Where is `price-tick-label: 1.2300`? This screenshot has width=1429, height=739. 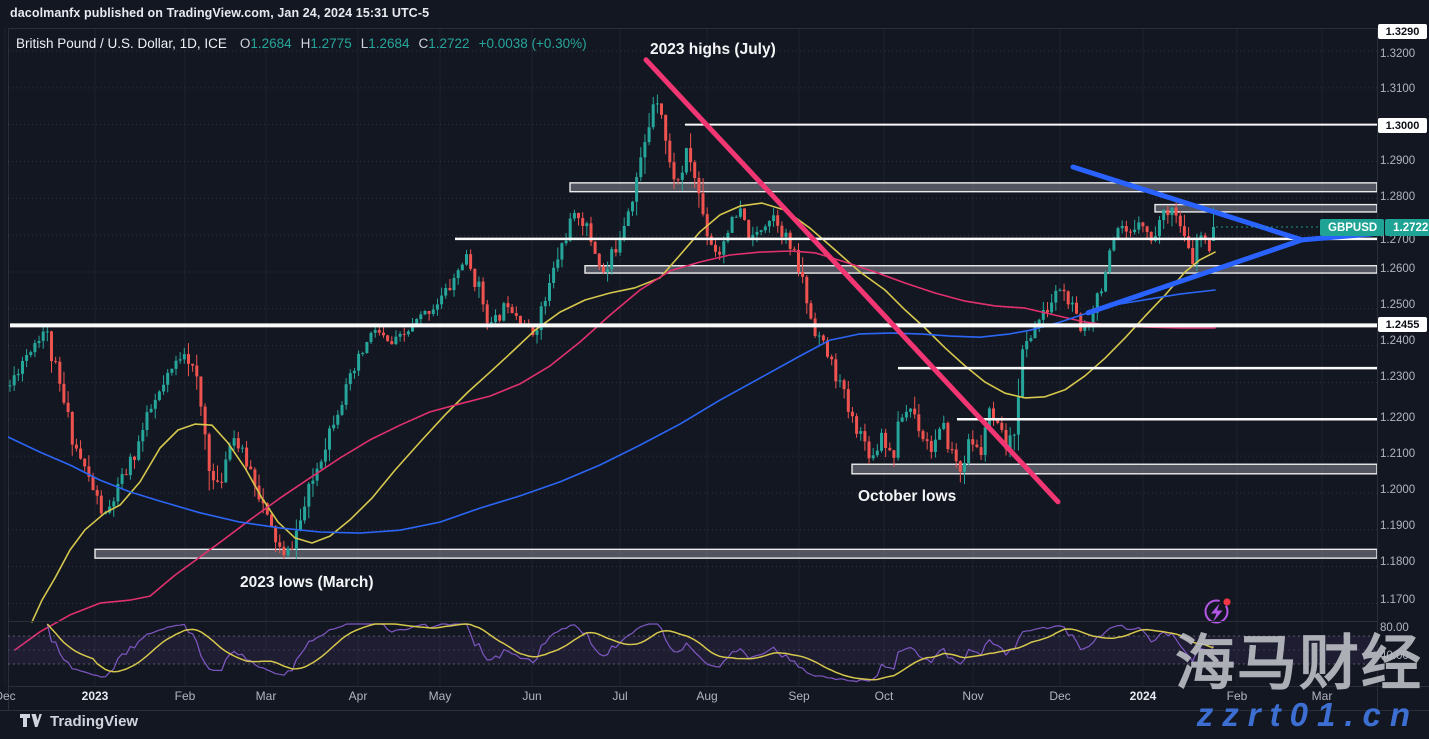 price-tick-label: 1.2300 is located at coordinates (1398, 377).